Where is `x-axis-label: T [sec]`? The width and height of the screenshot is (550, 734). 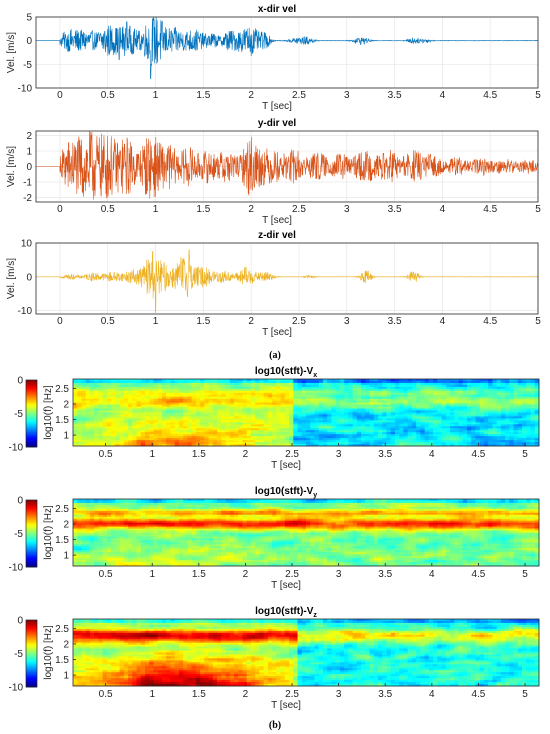 x-axis-label: T [sec] is located at coordinates (286, 465).